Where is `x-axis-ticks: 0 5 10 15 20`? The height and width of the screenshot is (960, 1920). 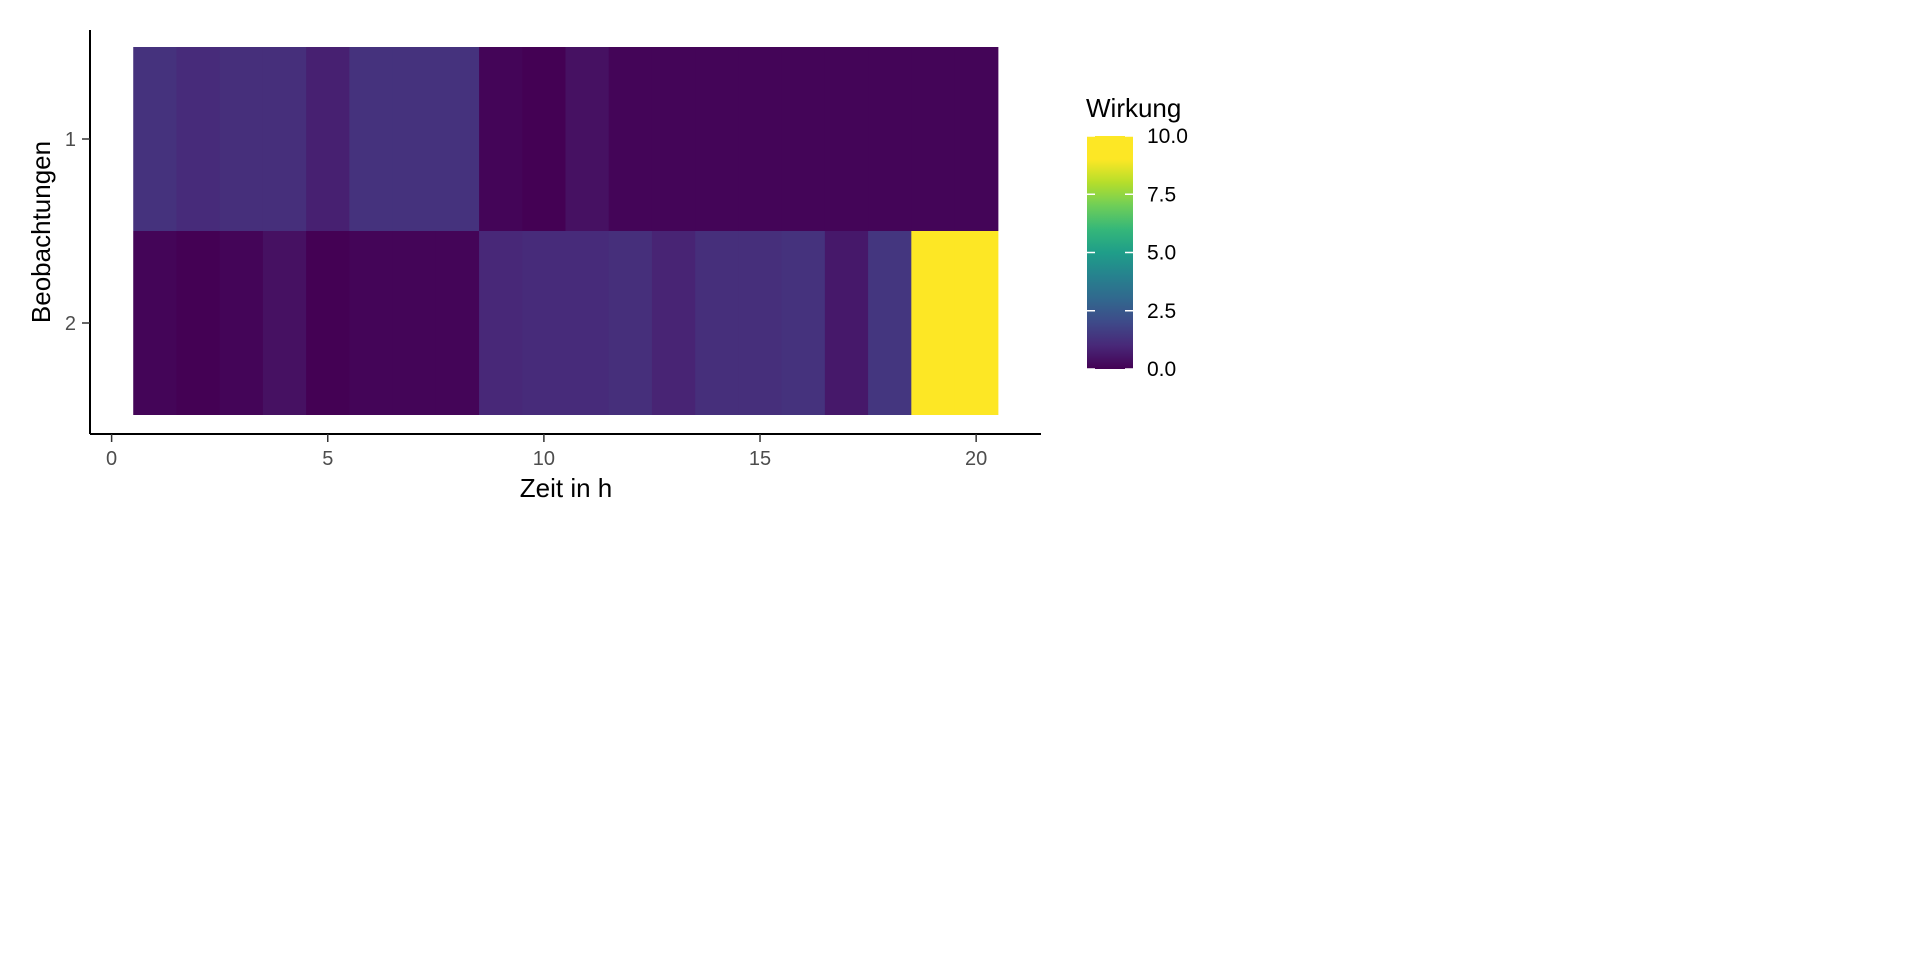 x-axis-ticks: 0 5 10 15 20 is located at coordinates (546, 452).